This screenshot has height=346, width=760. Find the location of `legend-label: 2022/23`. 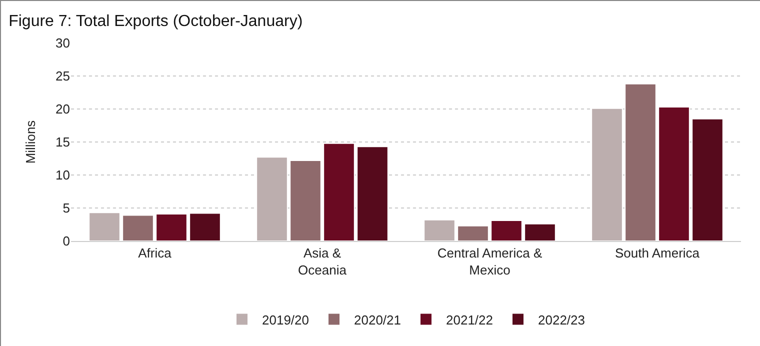

legend-label: 2022/23 is located at coordinates (561, 320).